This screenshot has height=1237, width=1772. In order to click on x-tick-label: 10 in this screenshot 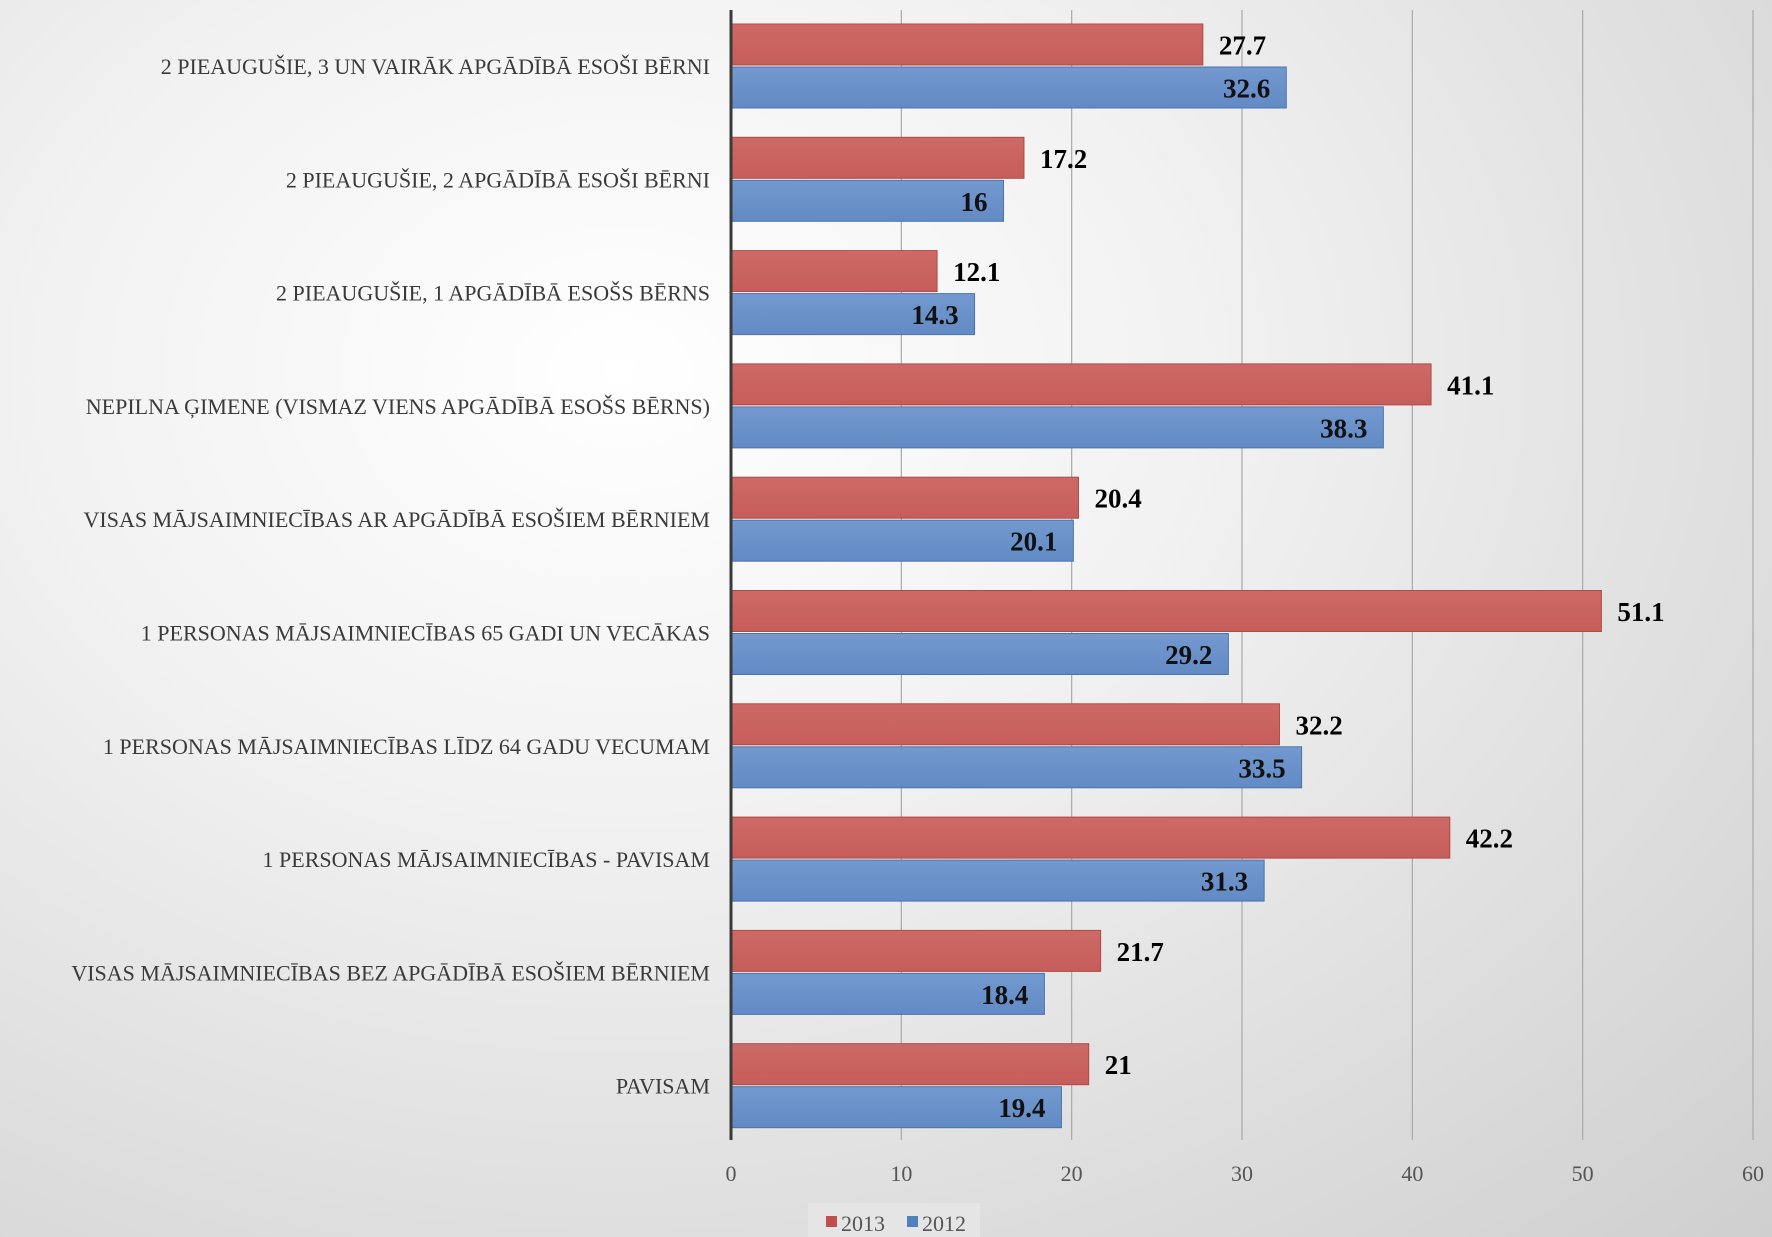, I will do `click(901, 1173)`.